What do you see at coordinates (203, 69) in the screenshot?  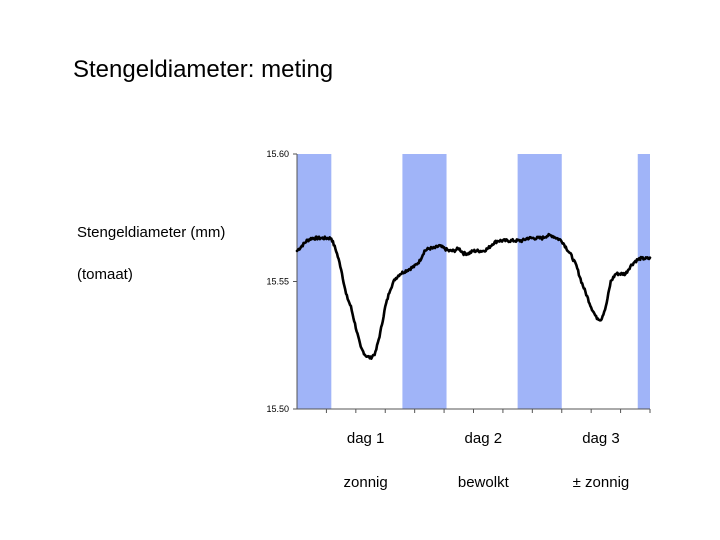 I see `page-title: Stengeldiameter: meting` at bounding box center [203, 69].